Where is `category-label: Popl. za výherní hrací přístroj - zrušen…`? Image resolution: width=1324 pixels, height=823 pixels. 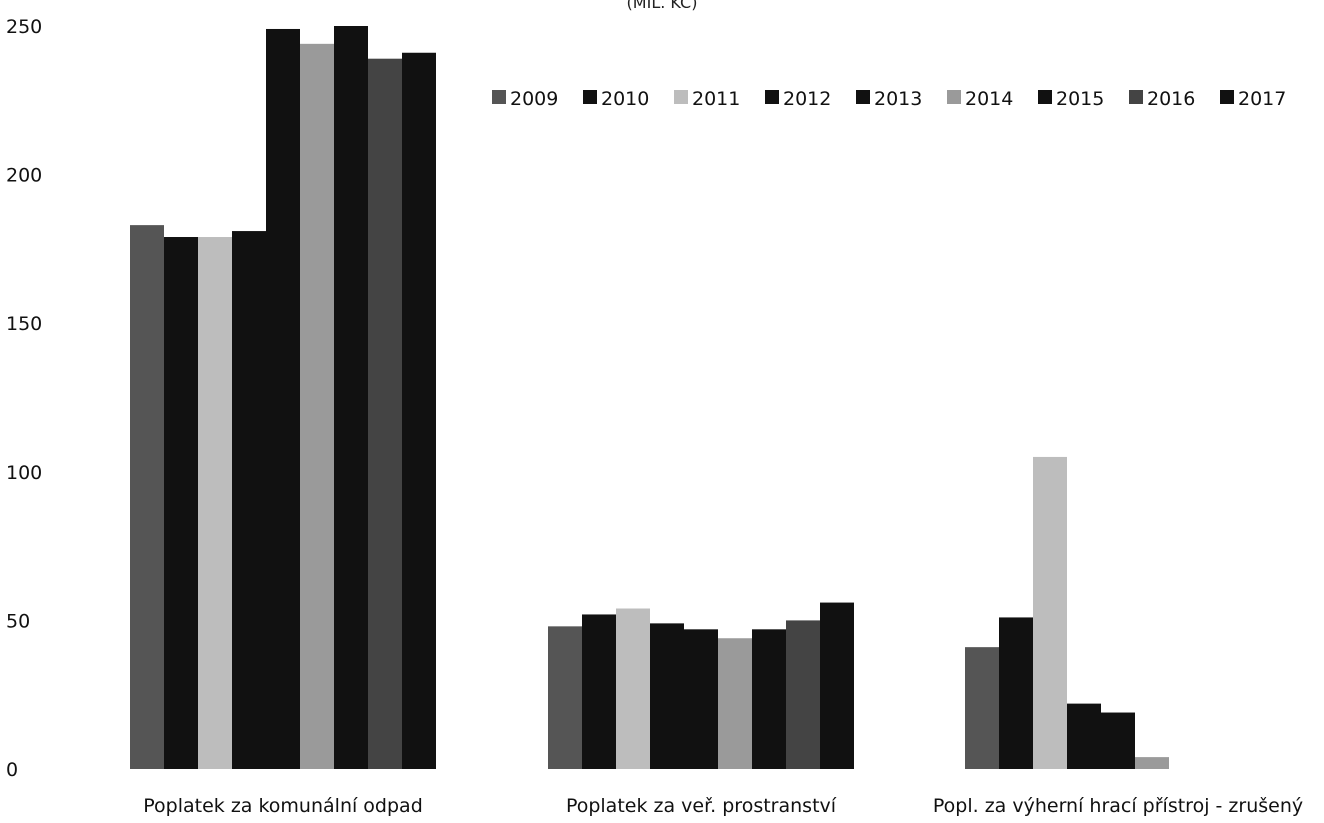
category-label: Popl. za výherní hrací přístroj - zrušen… is located at coordinates (1118, 806).